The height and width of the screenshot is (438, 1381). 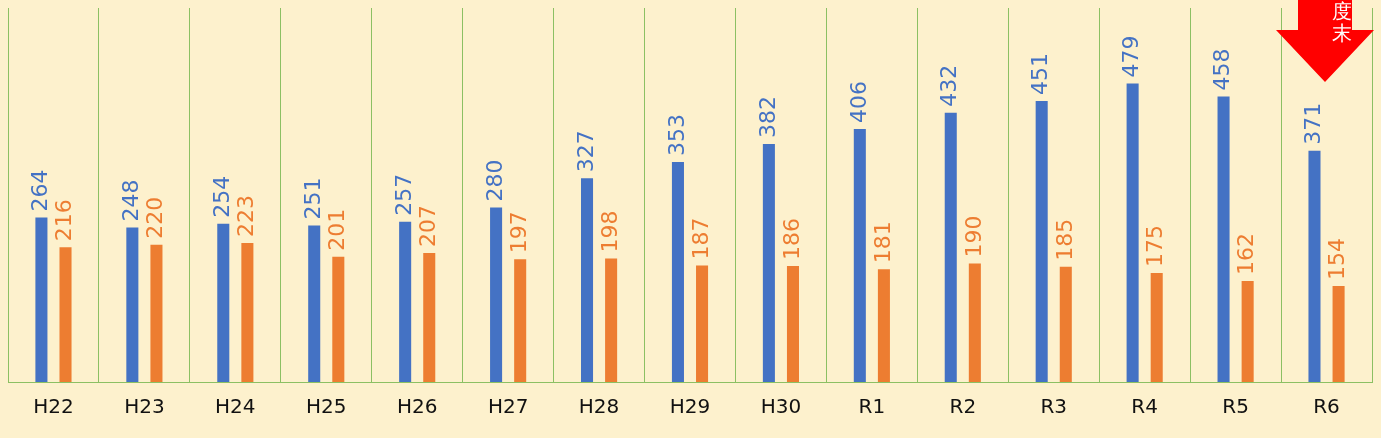 I want to click on x-tick-label: H28, so click(x=599, y=406).